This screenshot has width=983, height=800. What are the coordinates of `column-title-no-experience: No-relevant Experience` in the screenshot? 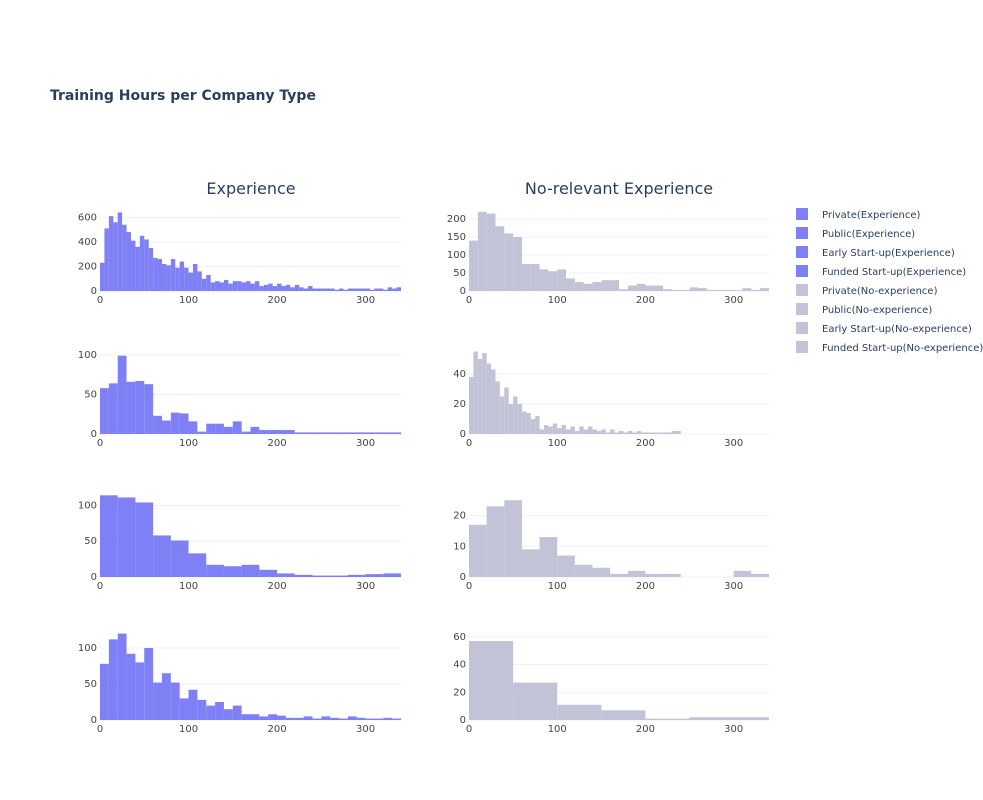 It's located at (619, 188).